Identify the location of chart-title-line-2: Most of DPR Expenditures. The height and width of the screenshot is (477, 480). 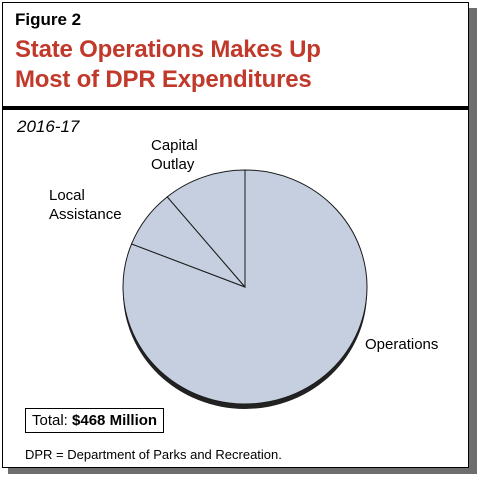
(163, 79).